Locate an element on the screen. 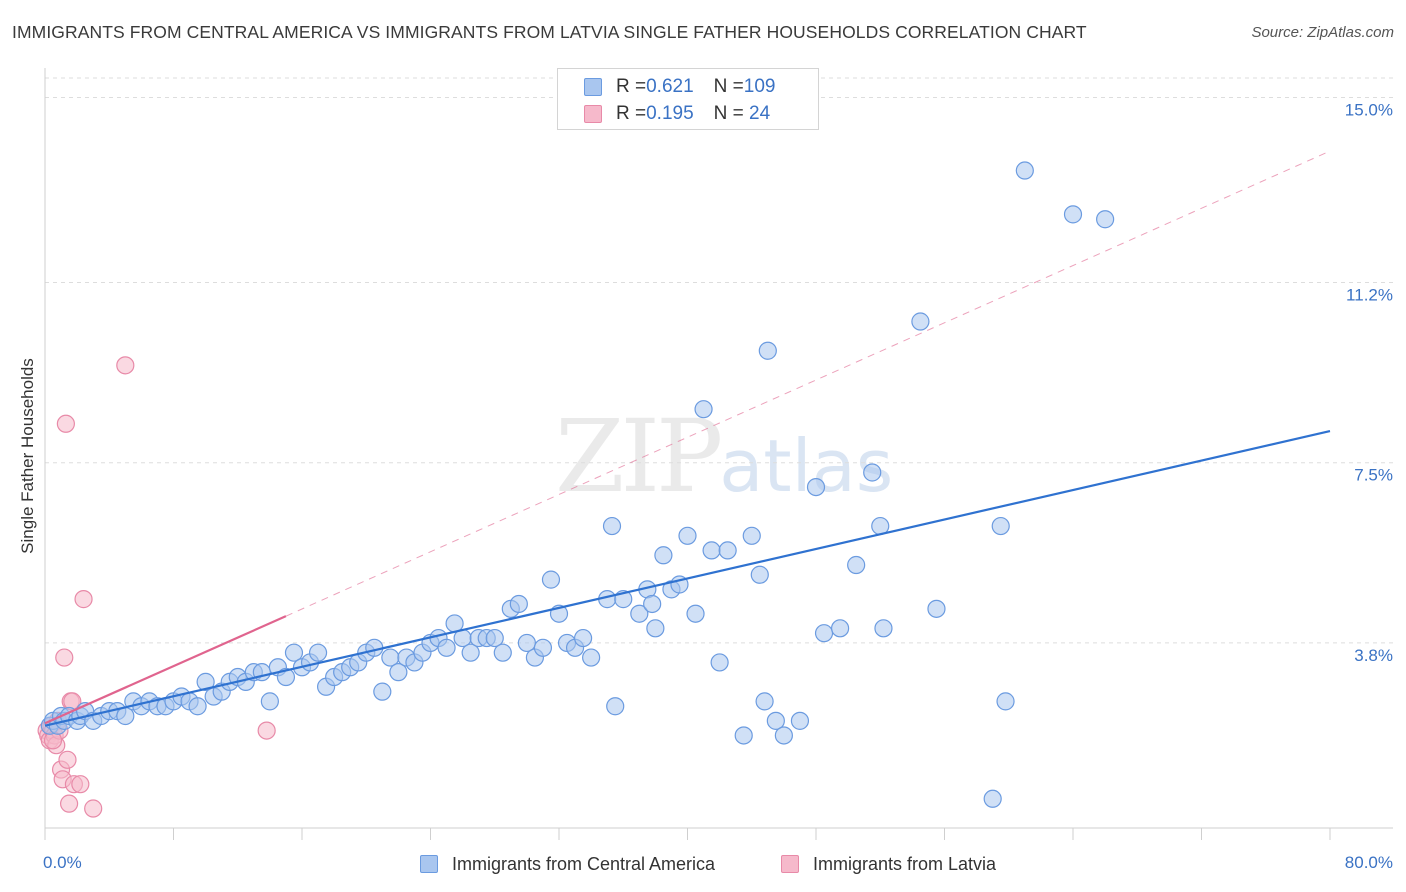 The image size is (1406, 892). r-value: 0.195 is located at coordinates (670, 113).